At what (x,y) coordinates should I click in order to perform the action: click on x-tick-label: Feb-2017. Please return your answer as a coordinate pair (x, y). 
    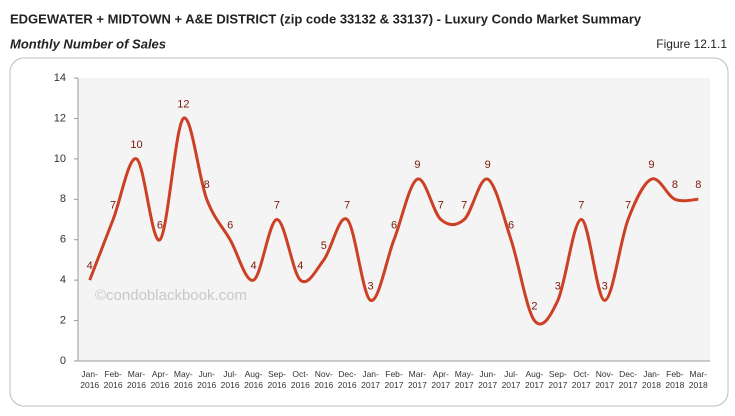
    Looking at the image, I should click on (394, 379).